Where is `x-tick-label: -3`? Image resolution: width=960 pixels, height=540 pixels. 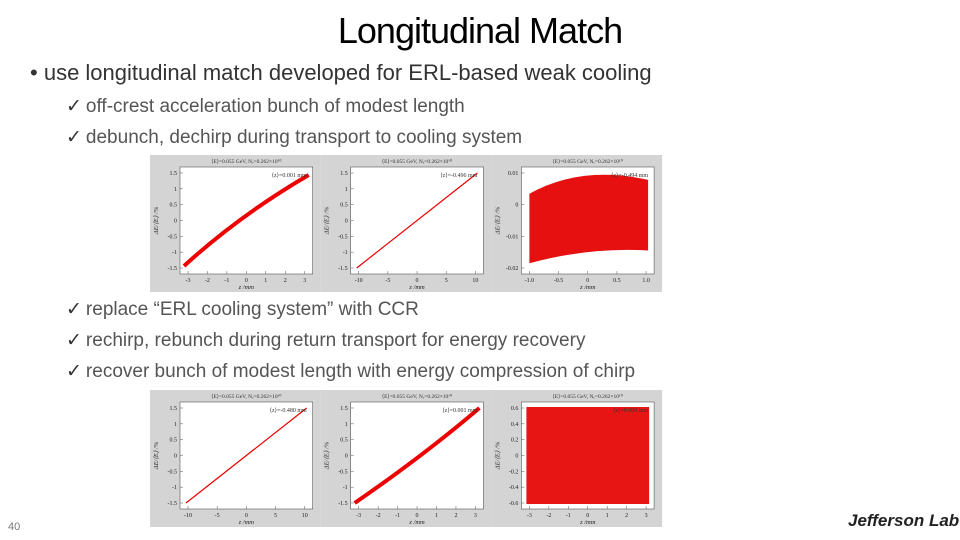
x-tick-label: -3 is located at coordinates (529, 516).